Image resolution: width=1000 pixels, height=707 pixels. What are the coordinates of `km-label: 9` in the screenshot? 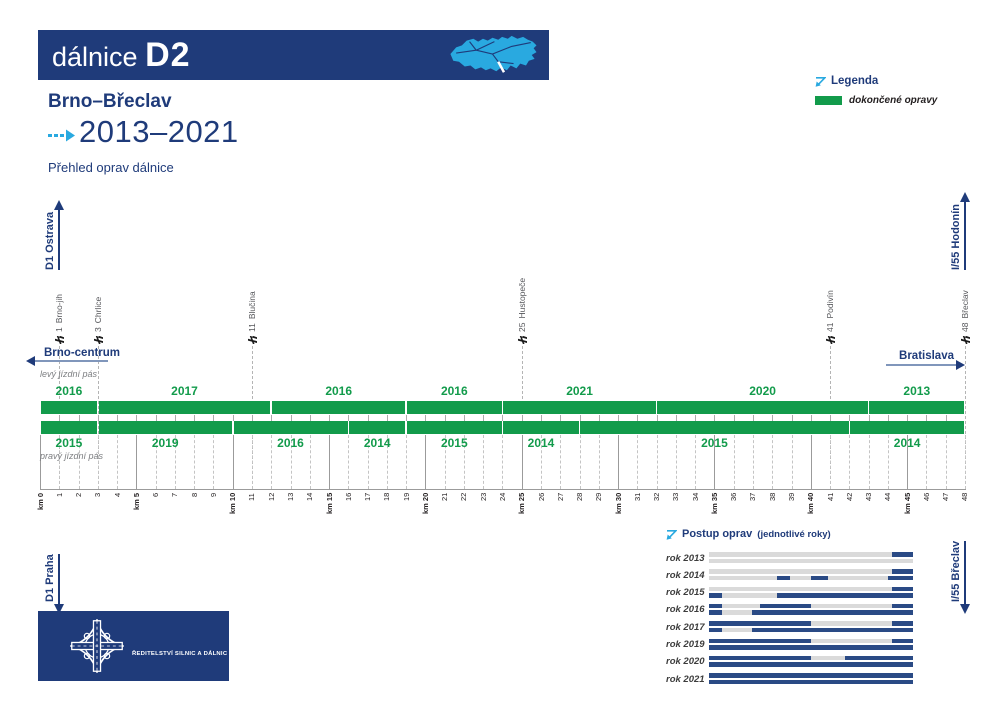 It's located at (213, 494).